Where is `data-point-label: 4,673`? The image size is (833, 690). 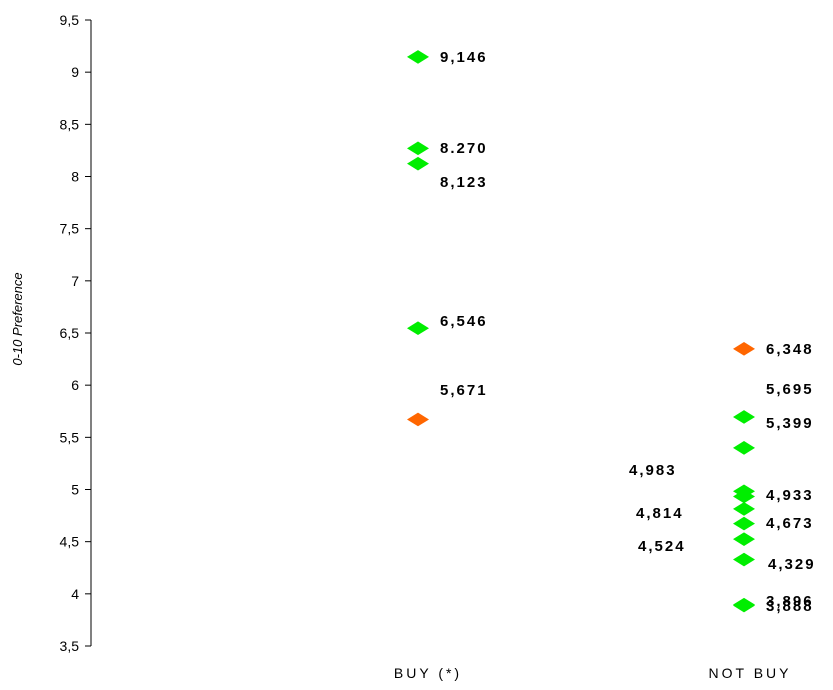 data-point-label: 4,673 is located at coordinates (790, 523).